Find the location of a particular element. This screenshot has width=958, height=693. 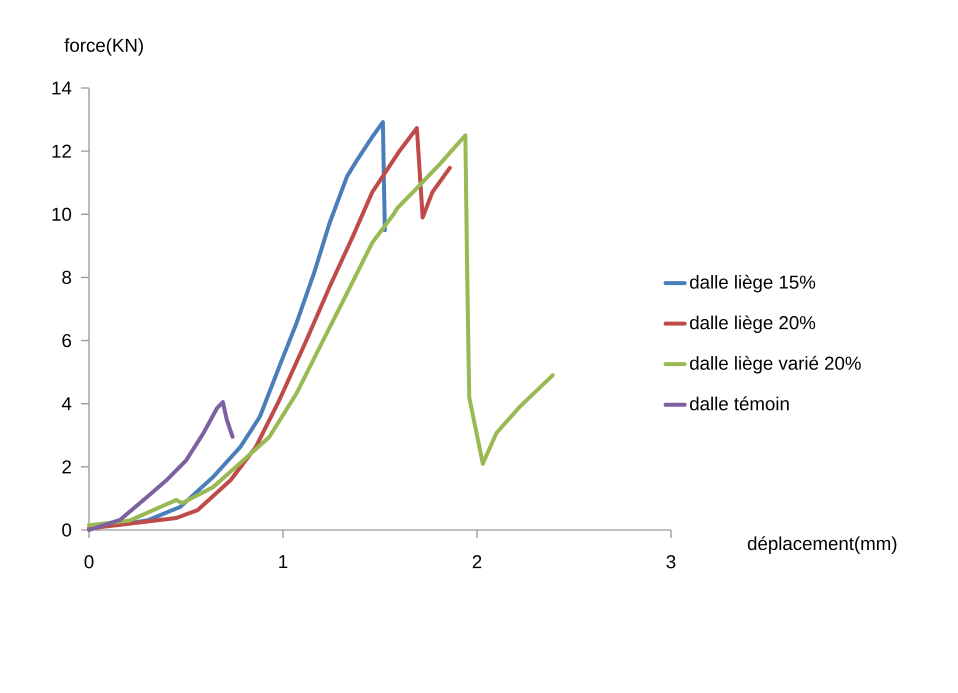

y-tick-label: 4 is located at coordinates (67, 403).